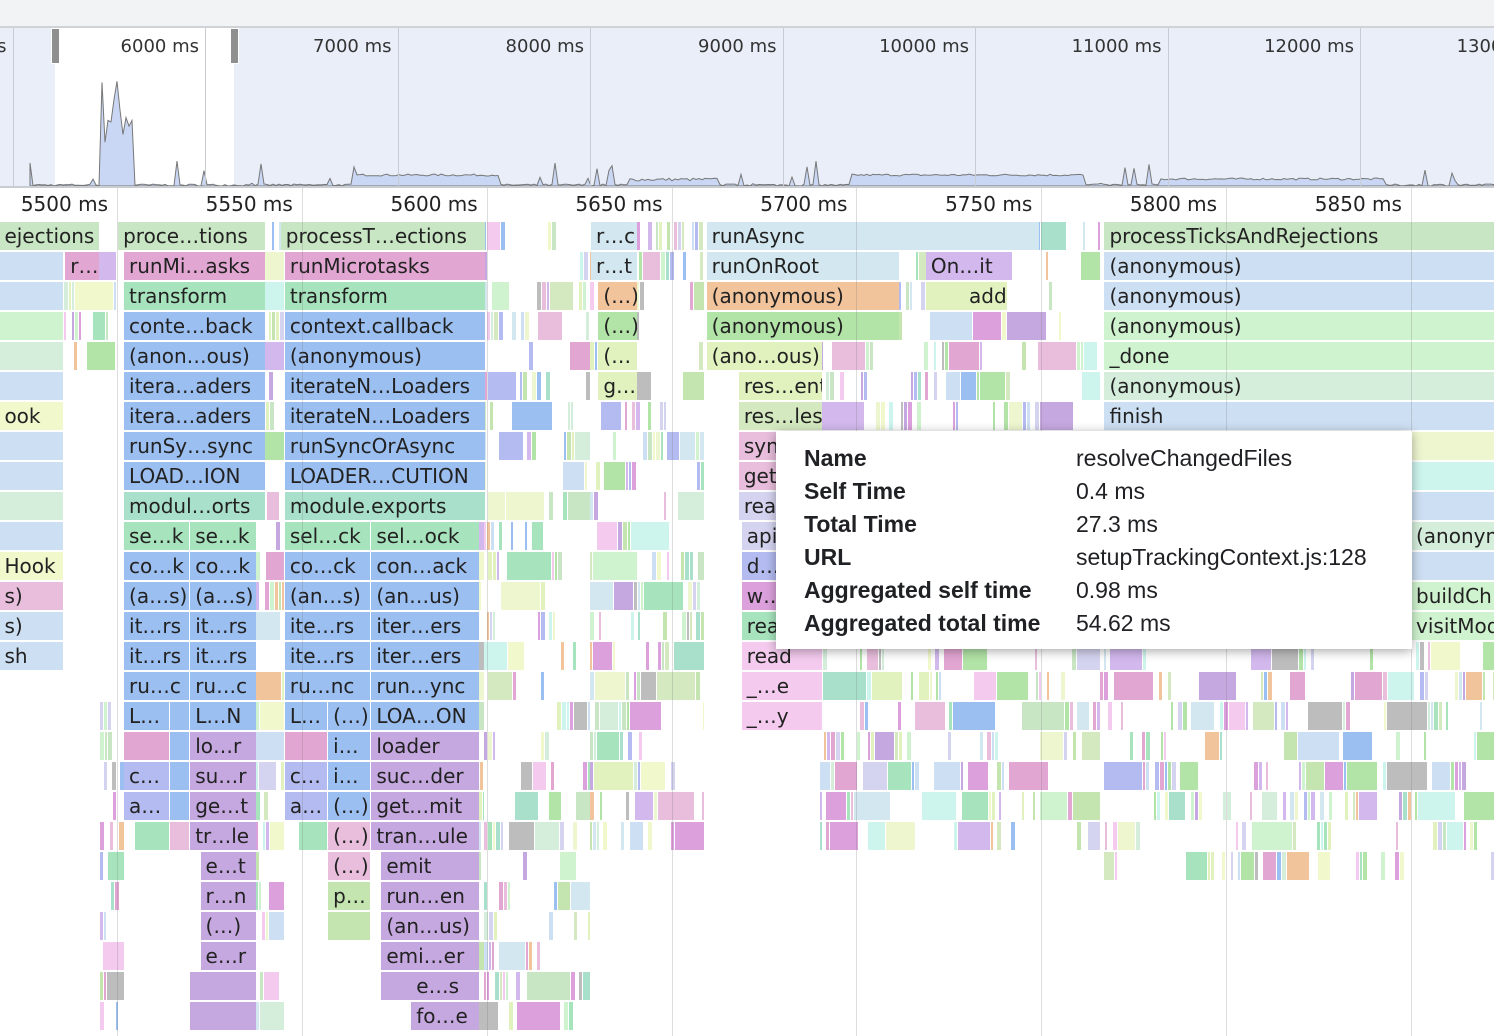  What do you see at coordinates (384, 476) in the screenshot?
I see `flame-block: LOADER…CUTION` at bounding box center [384, 476].